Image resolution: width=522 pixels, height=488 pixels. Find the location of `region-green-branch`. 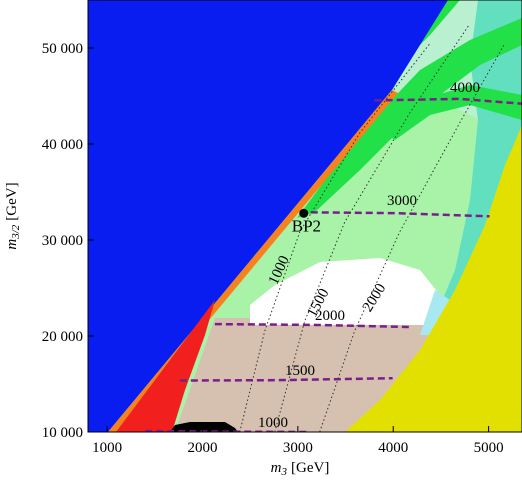

region-green-branch is located at coordinates (451, 112).